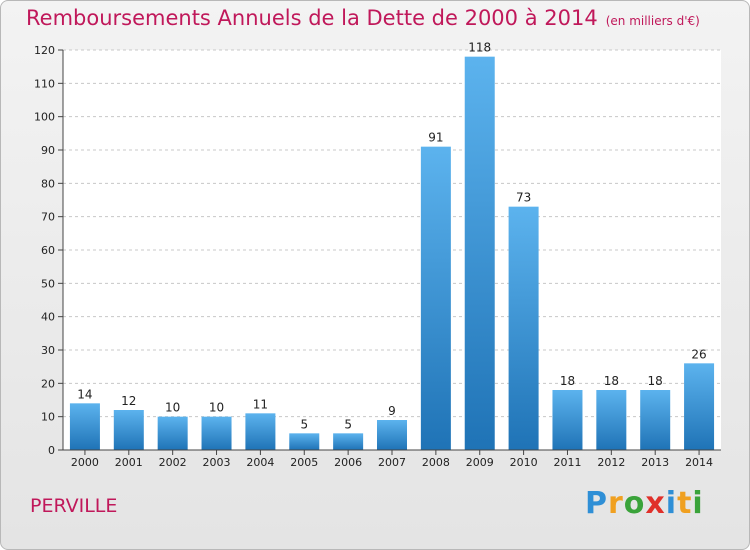  Describe the element at coordinates (217, 462) in the screenshot. I see `x-tick-label: 2003` at that location.